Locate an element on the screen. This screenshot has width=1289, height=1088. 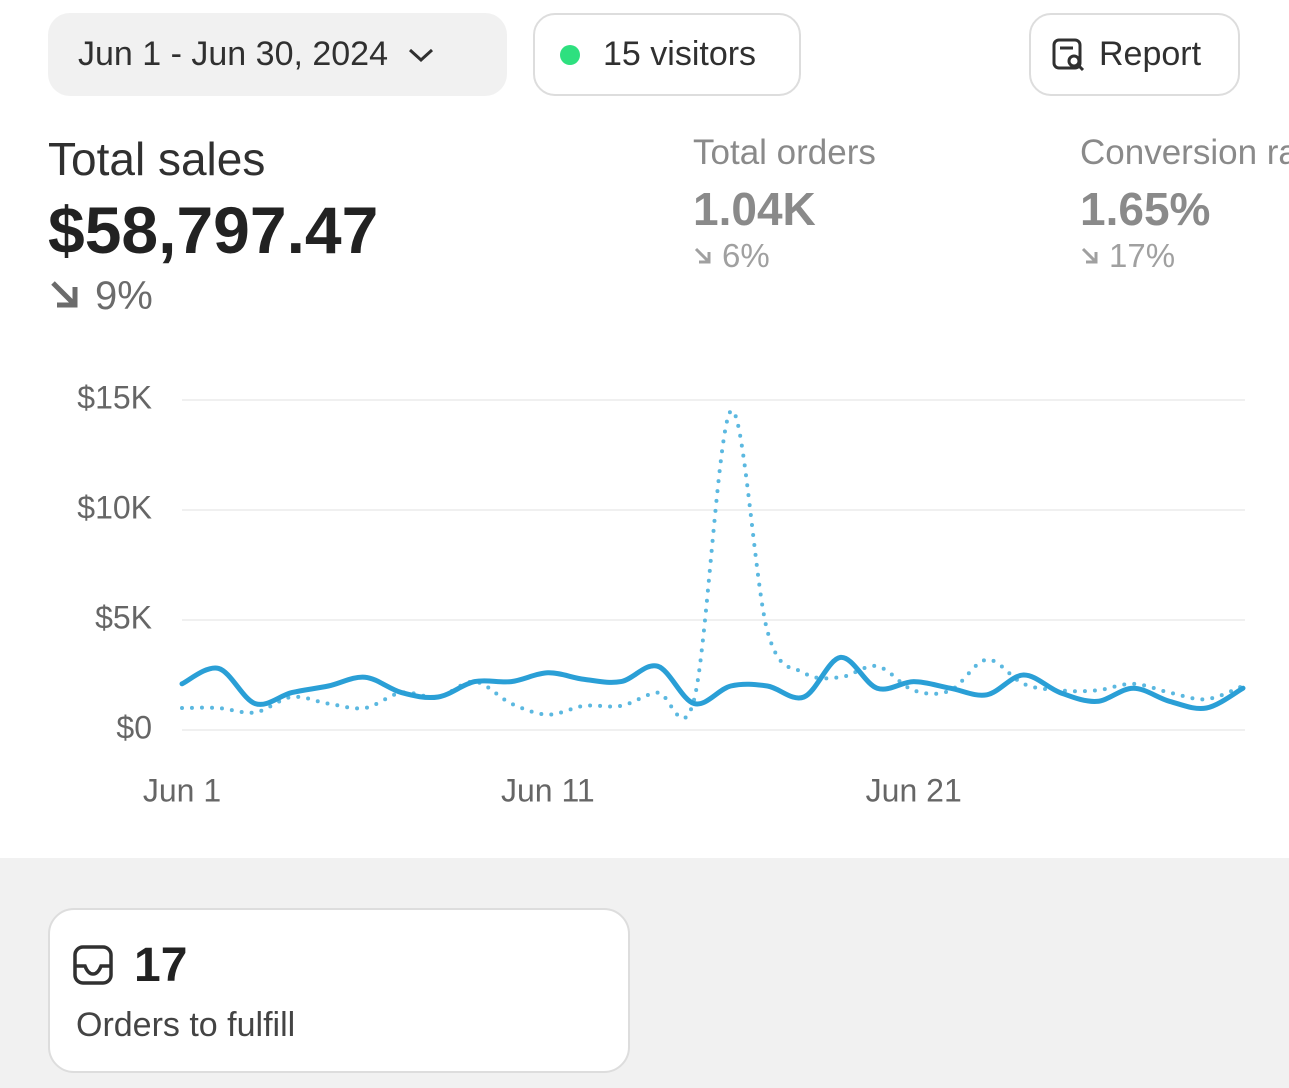
metric-change: 9% is located at coordinates (124, 296).